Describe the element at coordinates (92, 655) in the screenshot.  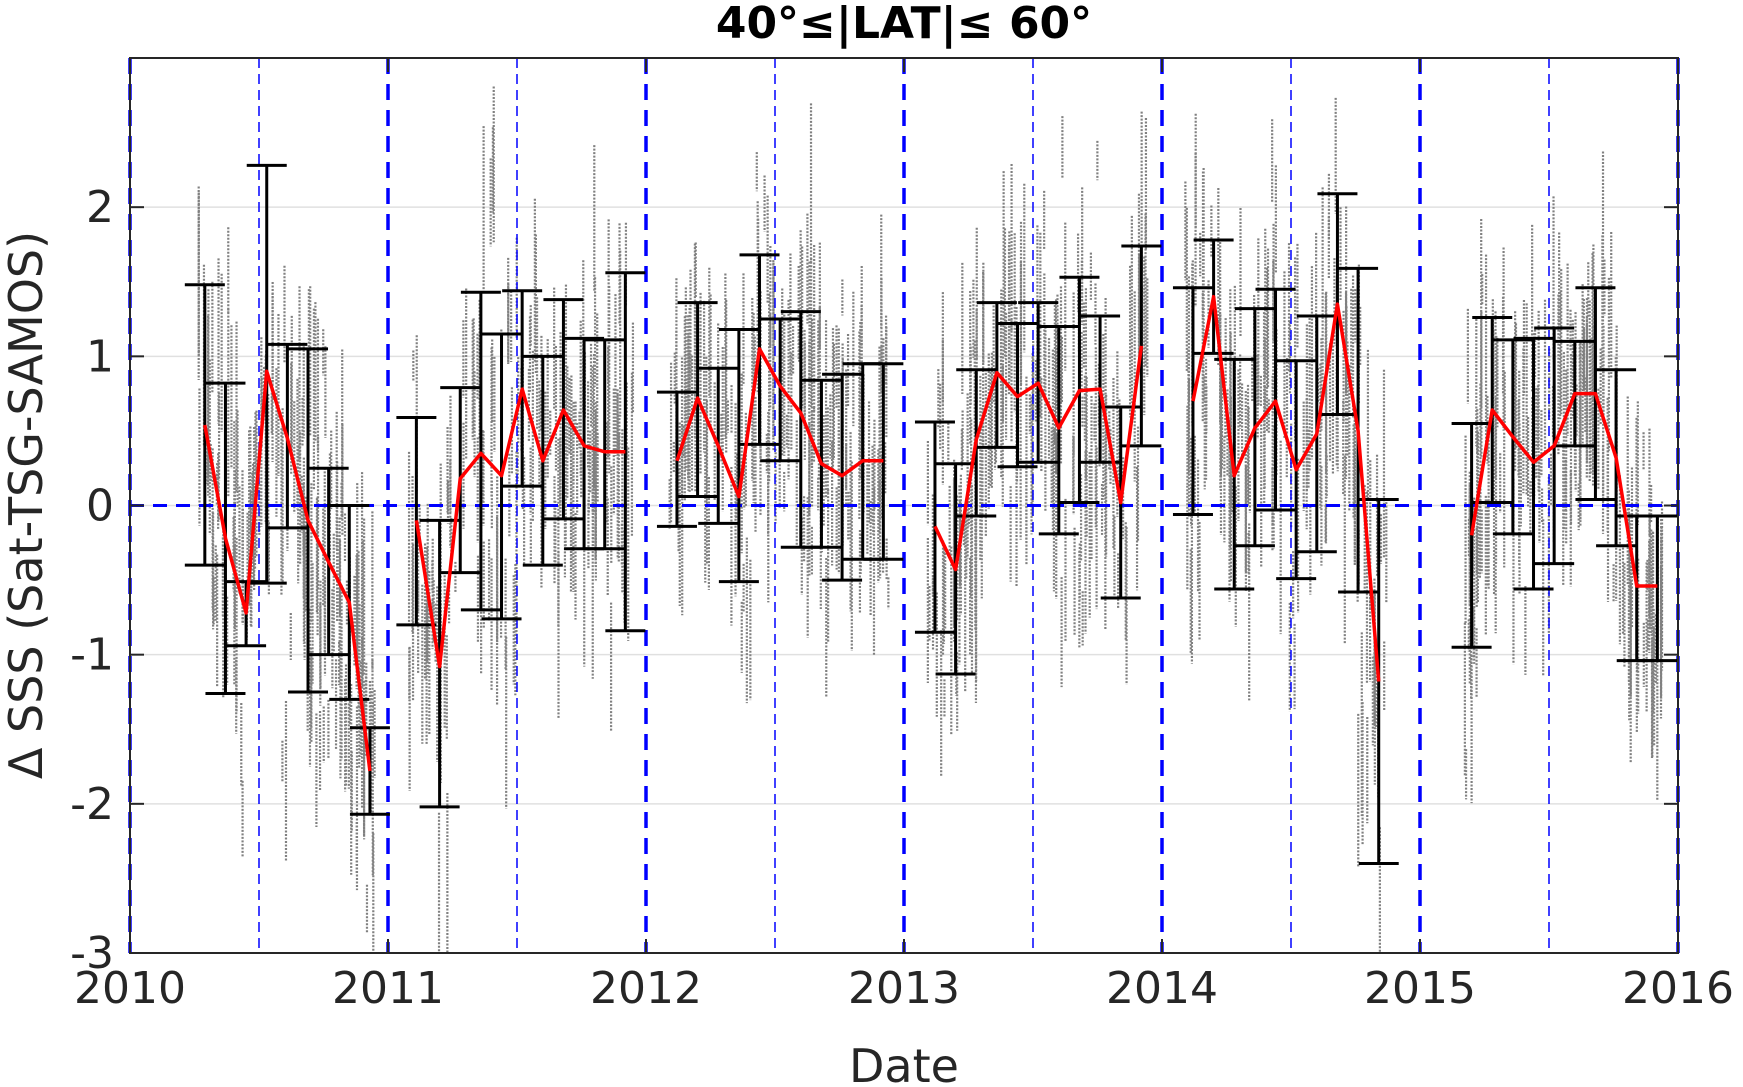
I see `y-tick-label: -1` at that location.